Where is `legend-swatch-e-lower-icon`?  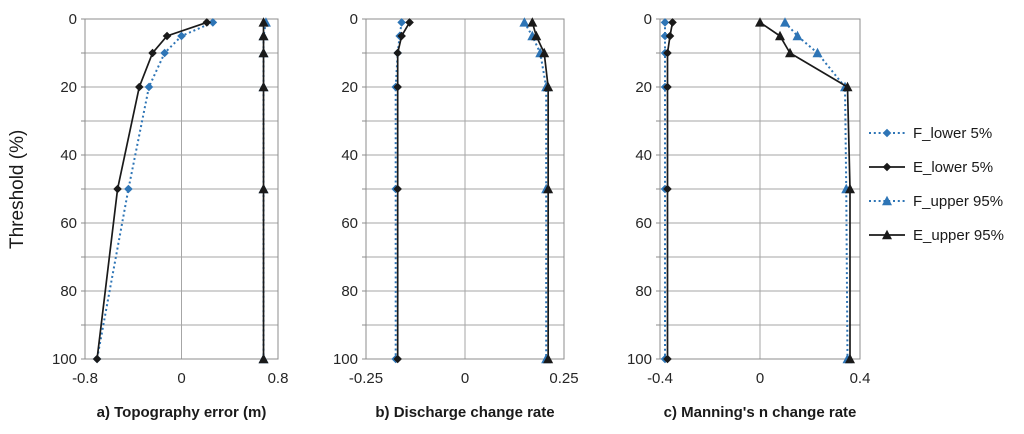 legend-swatch-e-lower-icon is located at coordinates (887, 167).